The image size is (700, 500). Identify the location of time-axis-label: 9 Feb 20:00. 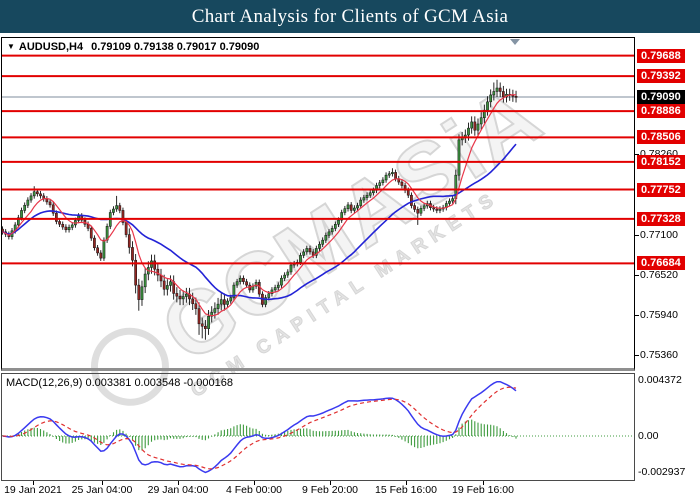
(330, 490).